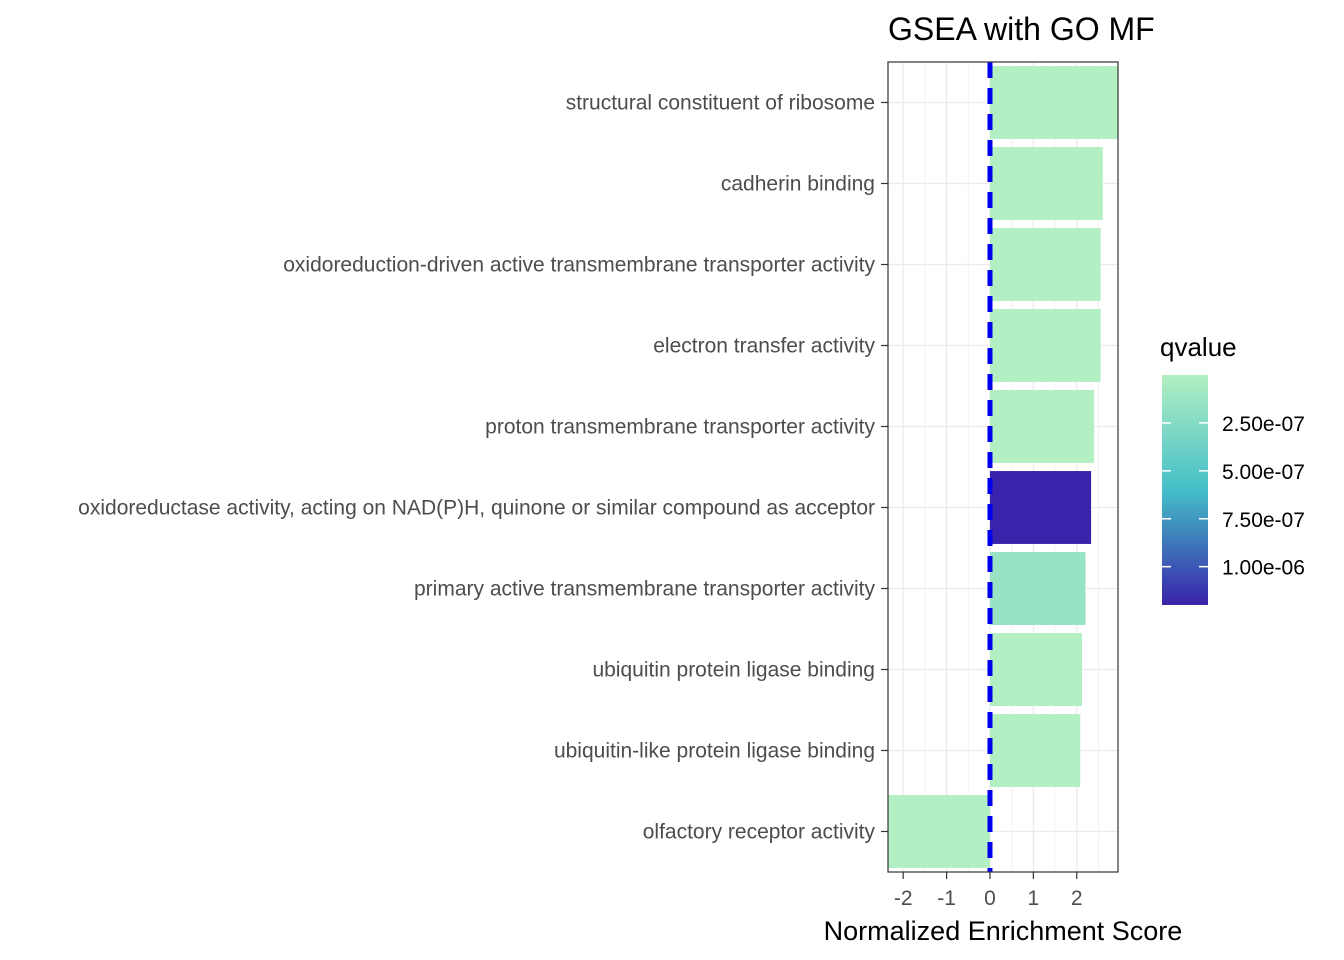 This screenshot has width=1344, height=960. I want to click on legend-tick-label: 1.00e-06, so click(1263, 568).